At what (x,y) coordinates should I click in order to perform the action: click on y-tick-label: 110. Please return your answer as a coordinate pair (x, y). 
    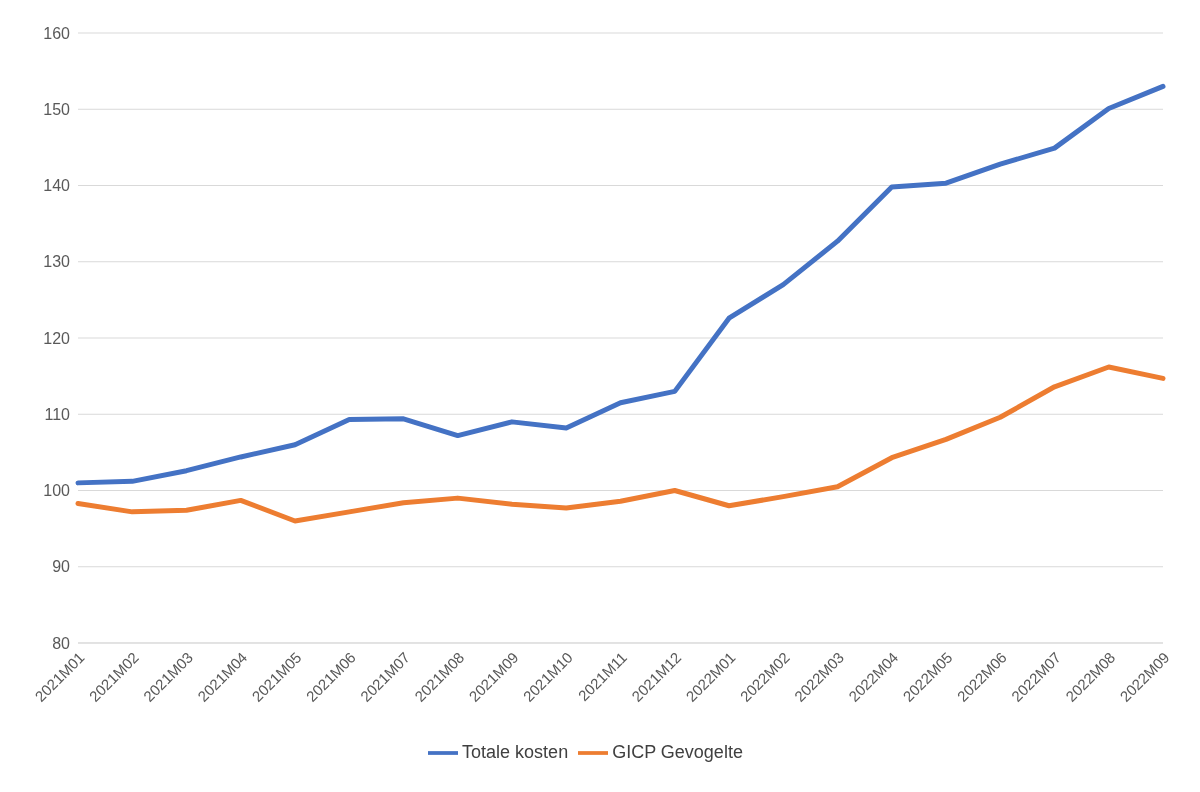
    Looking at the image, I should click on (57, 414).